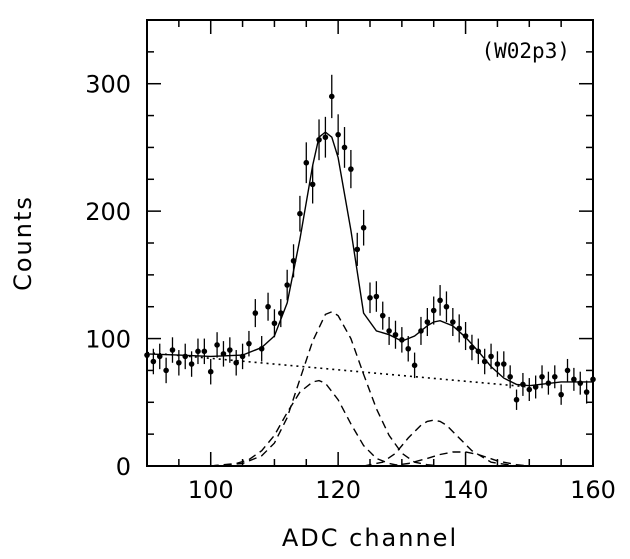 This screenshot has height=559, width=630. I want to click on x-tick-label: 160, so click(593, 490).